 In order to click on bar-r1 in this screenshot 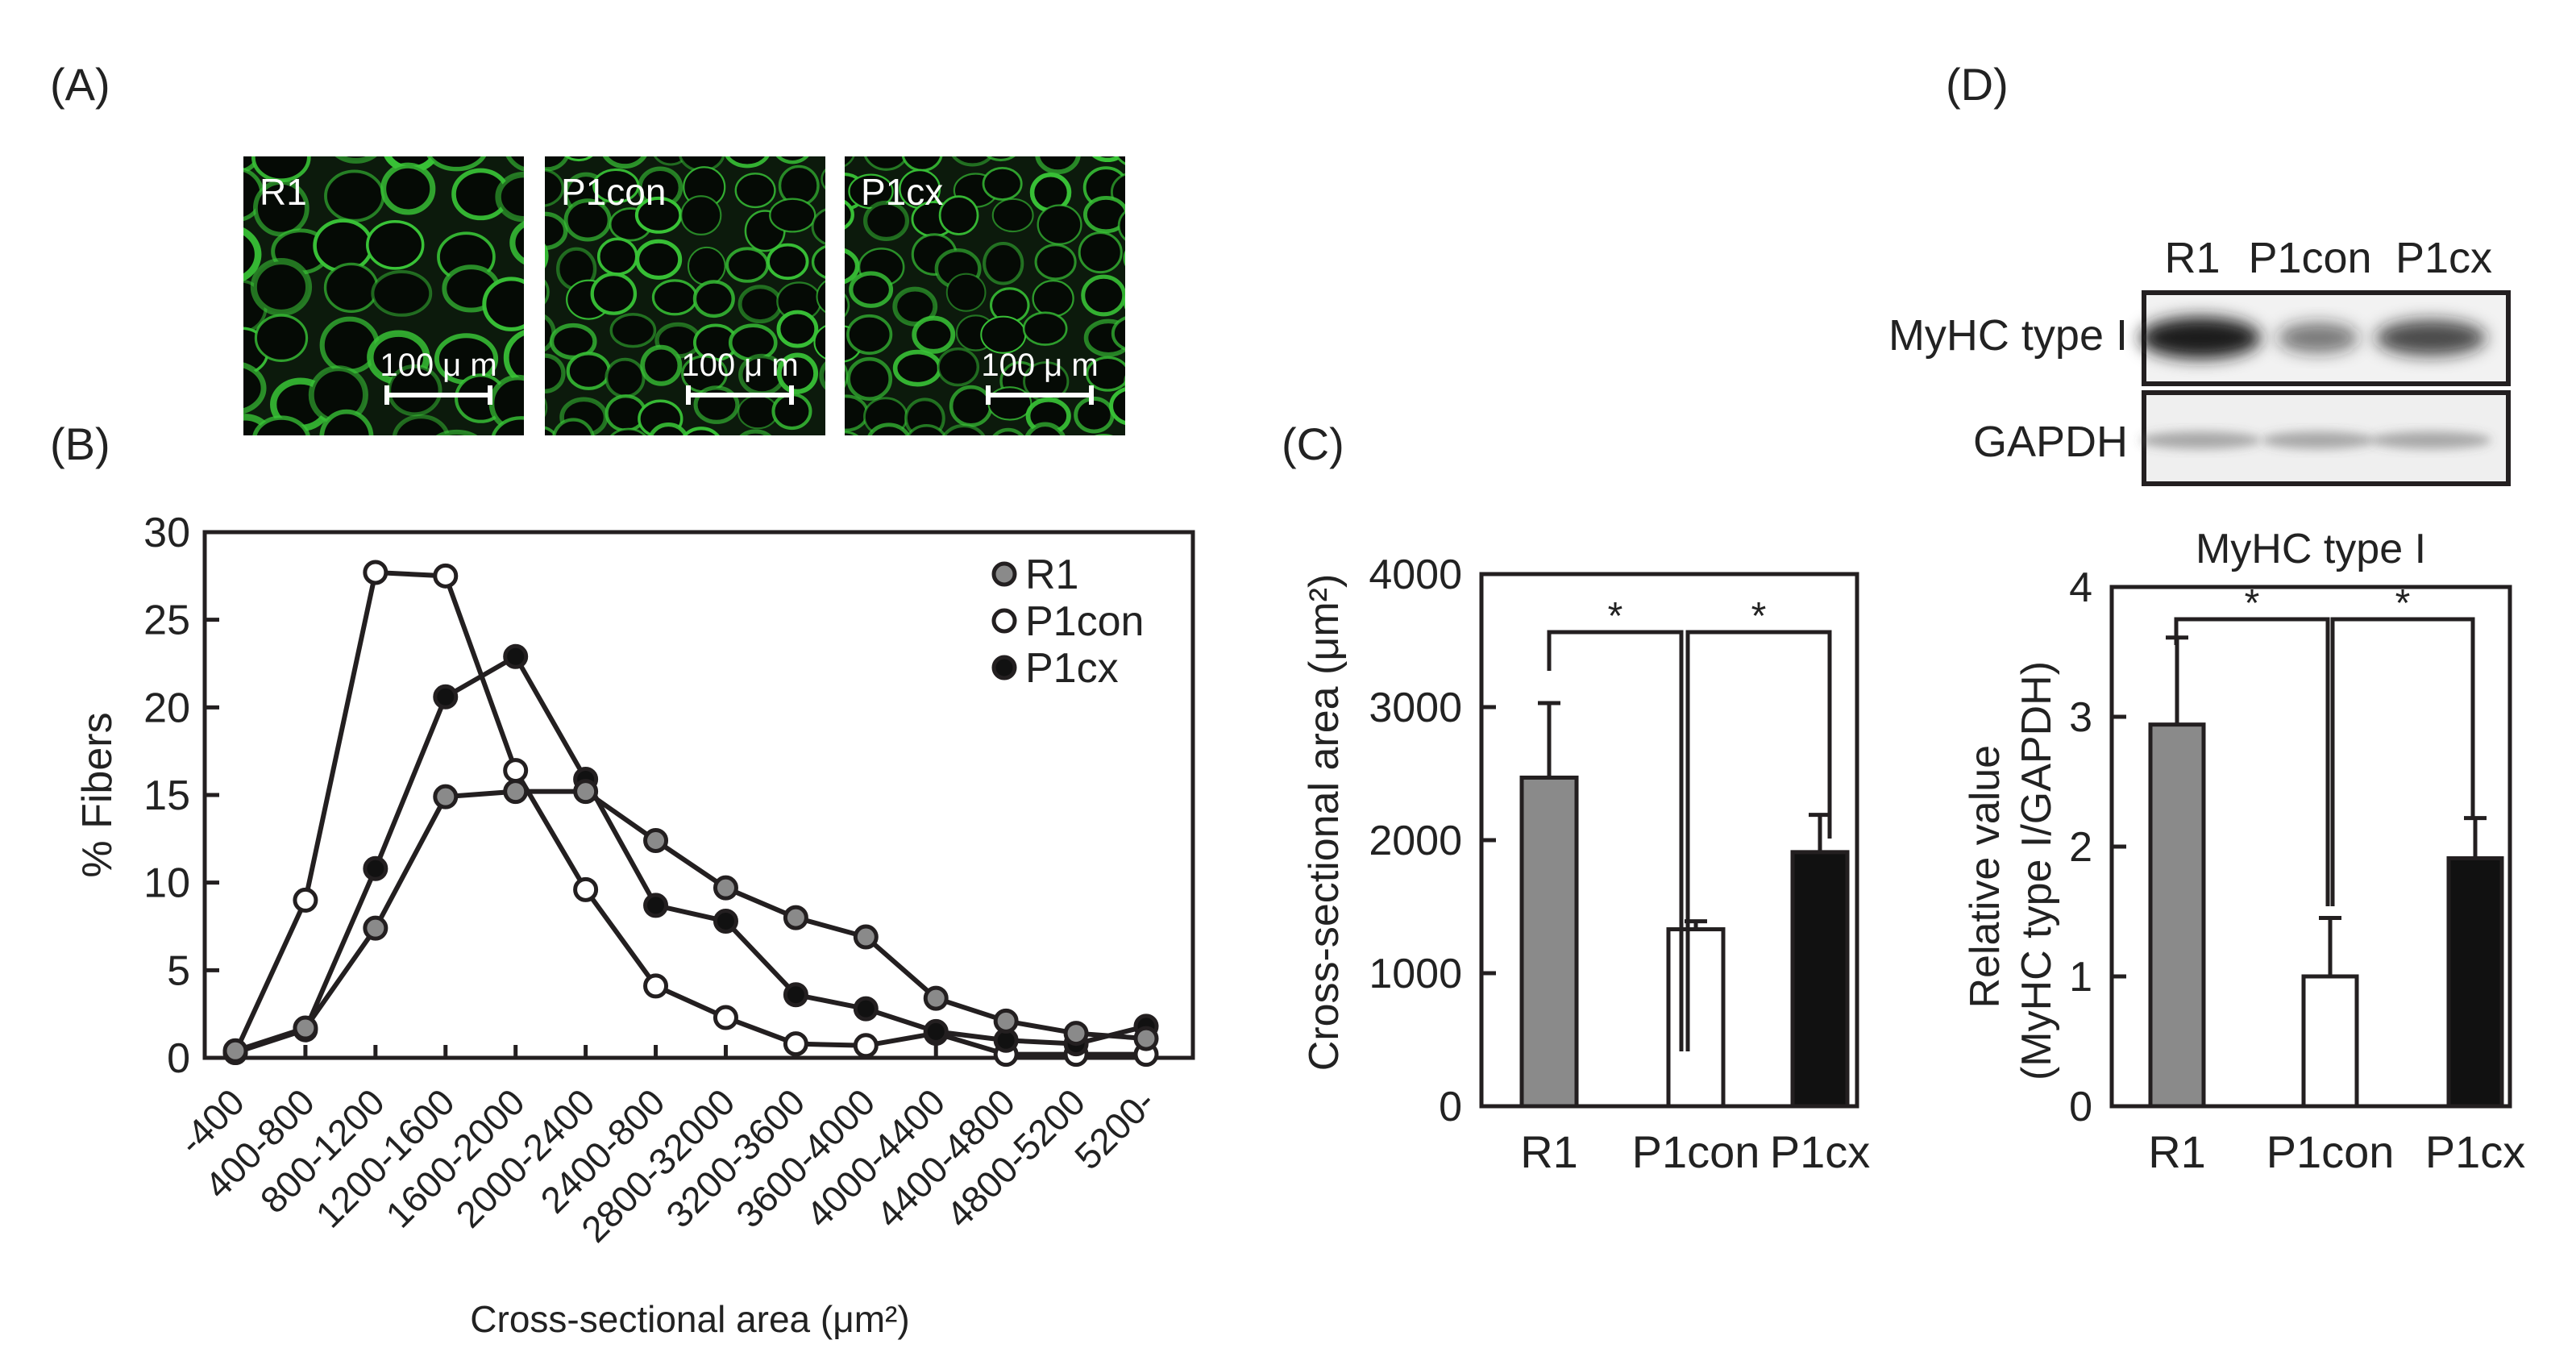, I will do `click(2177, 915)`.